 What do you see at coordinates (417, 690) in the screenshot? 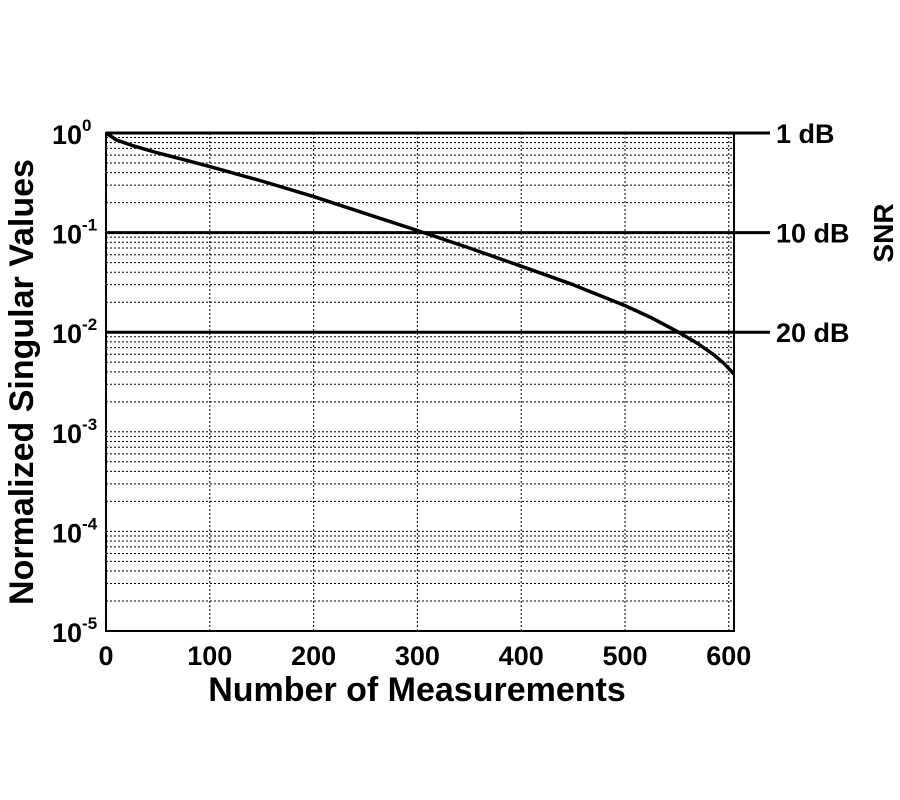
I see `x-axis-title: Number of Measurements` at bounding box center [417, 690].